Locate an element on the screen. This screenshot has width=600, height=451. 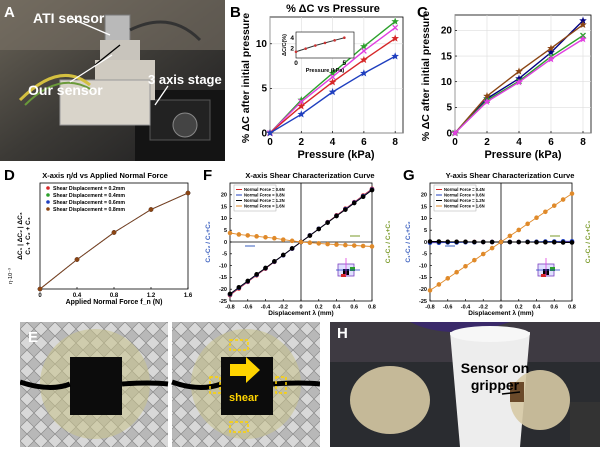
sensor-diagram is located at coordinates (502, 256).